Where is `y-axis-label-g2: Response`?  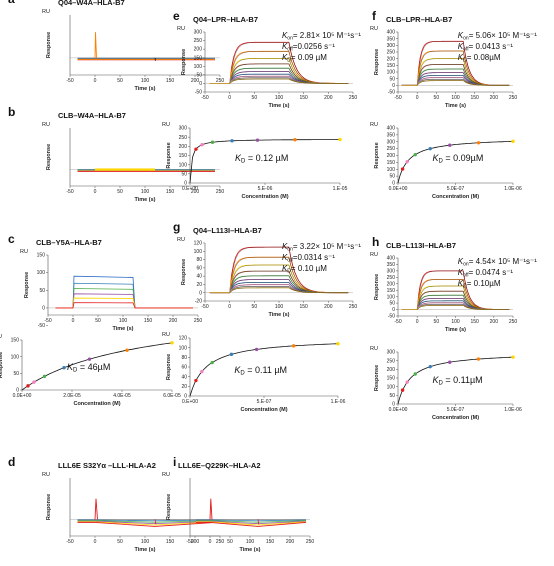
y-axis-label-g2: Response is located at coordinates (169, 367).